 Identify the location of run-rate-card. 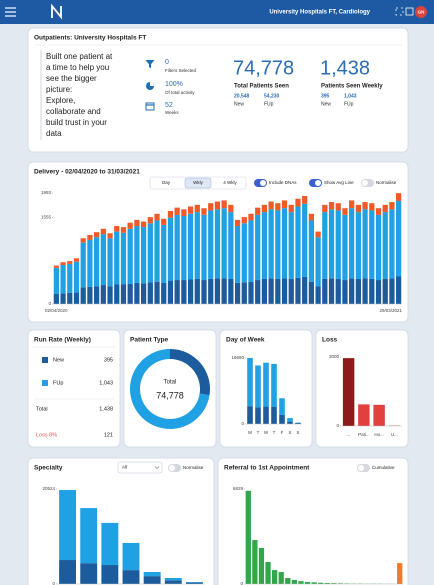
(74, 388).